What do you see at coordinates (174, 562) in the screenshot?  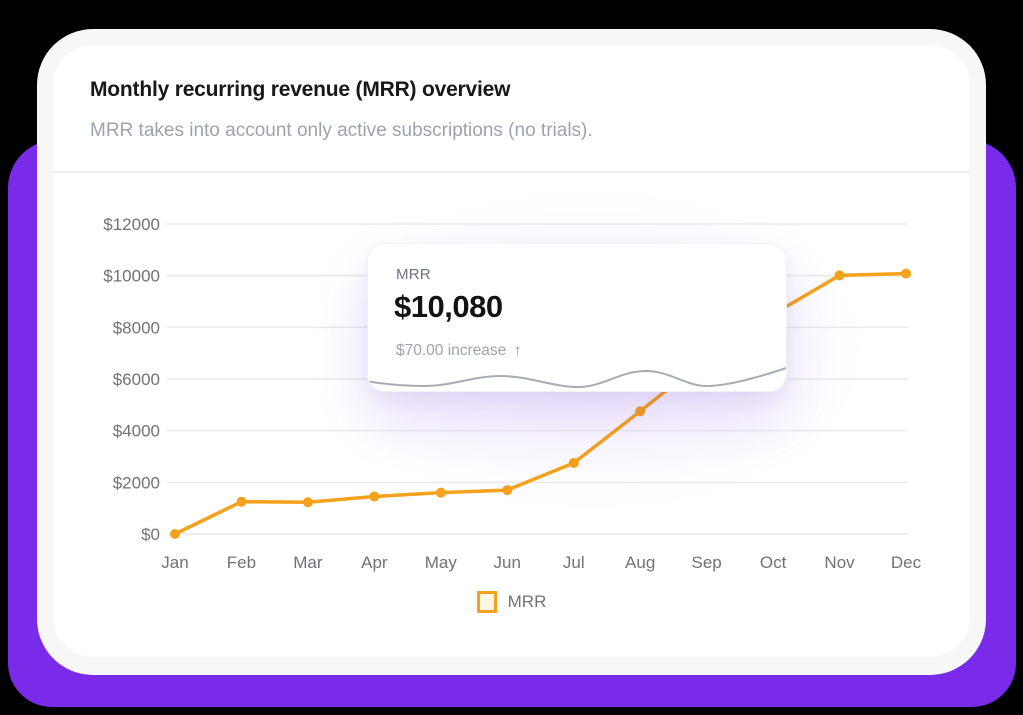 I see `x-axis-tick-label: Jan` at bounding box center [174, 562].